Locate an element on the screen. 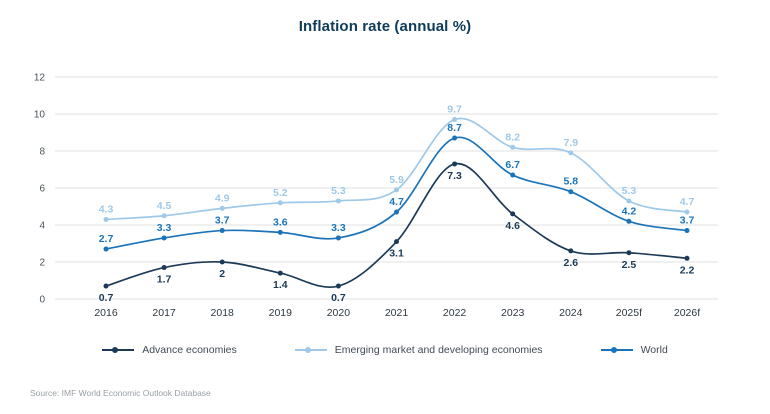  data-point-label: 7.3 is located at coordinates (454, 176).